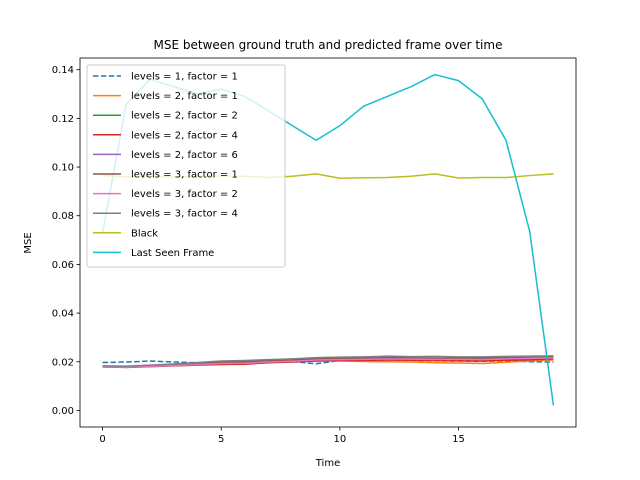 The image size is (640, 480). Describe the element at coordinates (184, 175) in the screenshot. I see `legend-label-5: levels = 3, factor = 1` at that location.